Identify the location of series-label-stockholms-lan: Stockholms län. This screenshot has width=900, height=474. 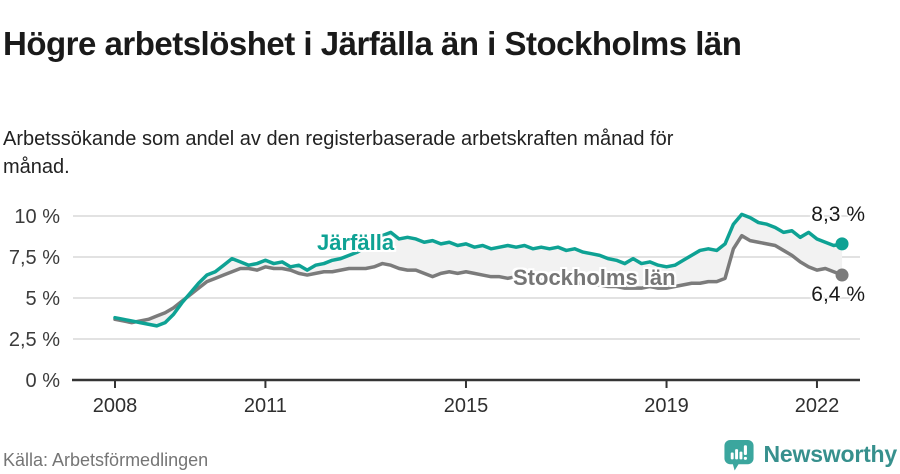
(594, 277).